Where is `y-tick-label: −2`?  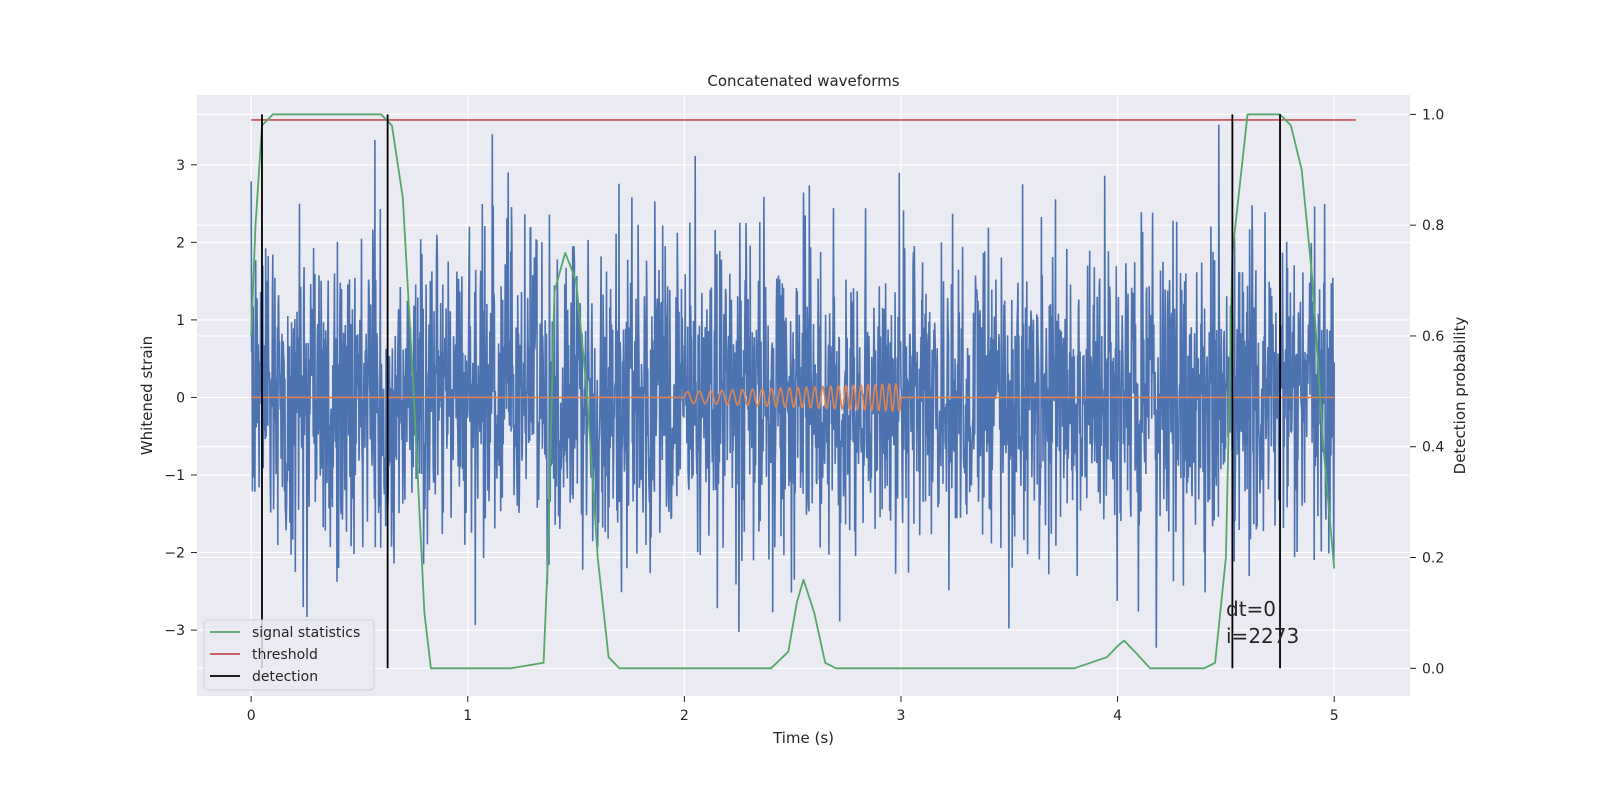
y-tick-label: −2 is located at coordinates (174, 554).